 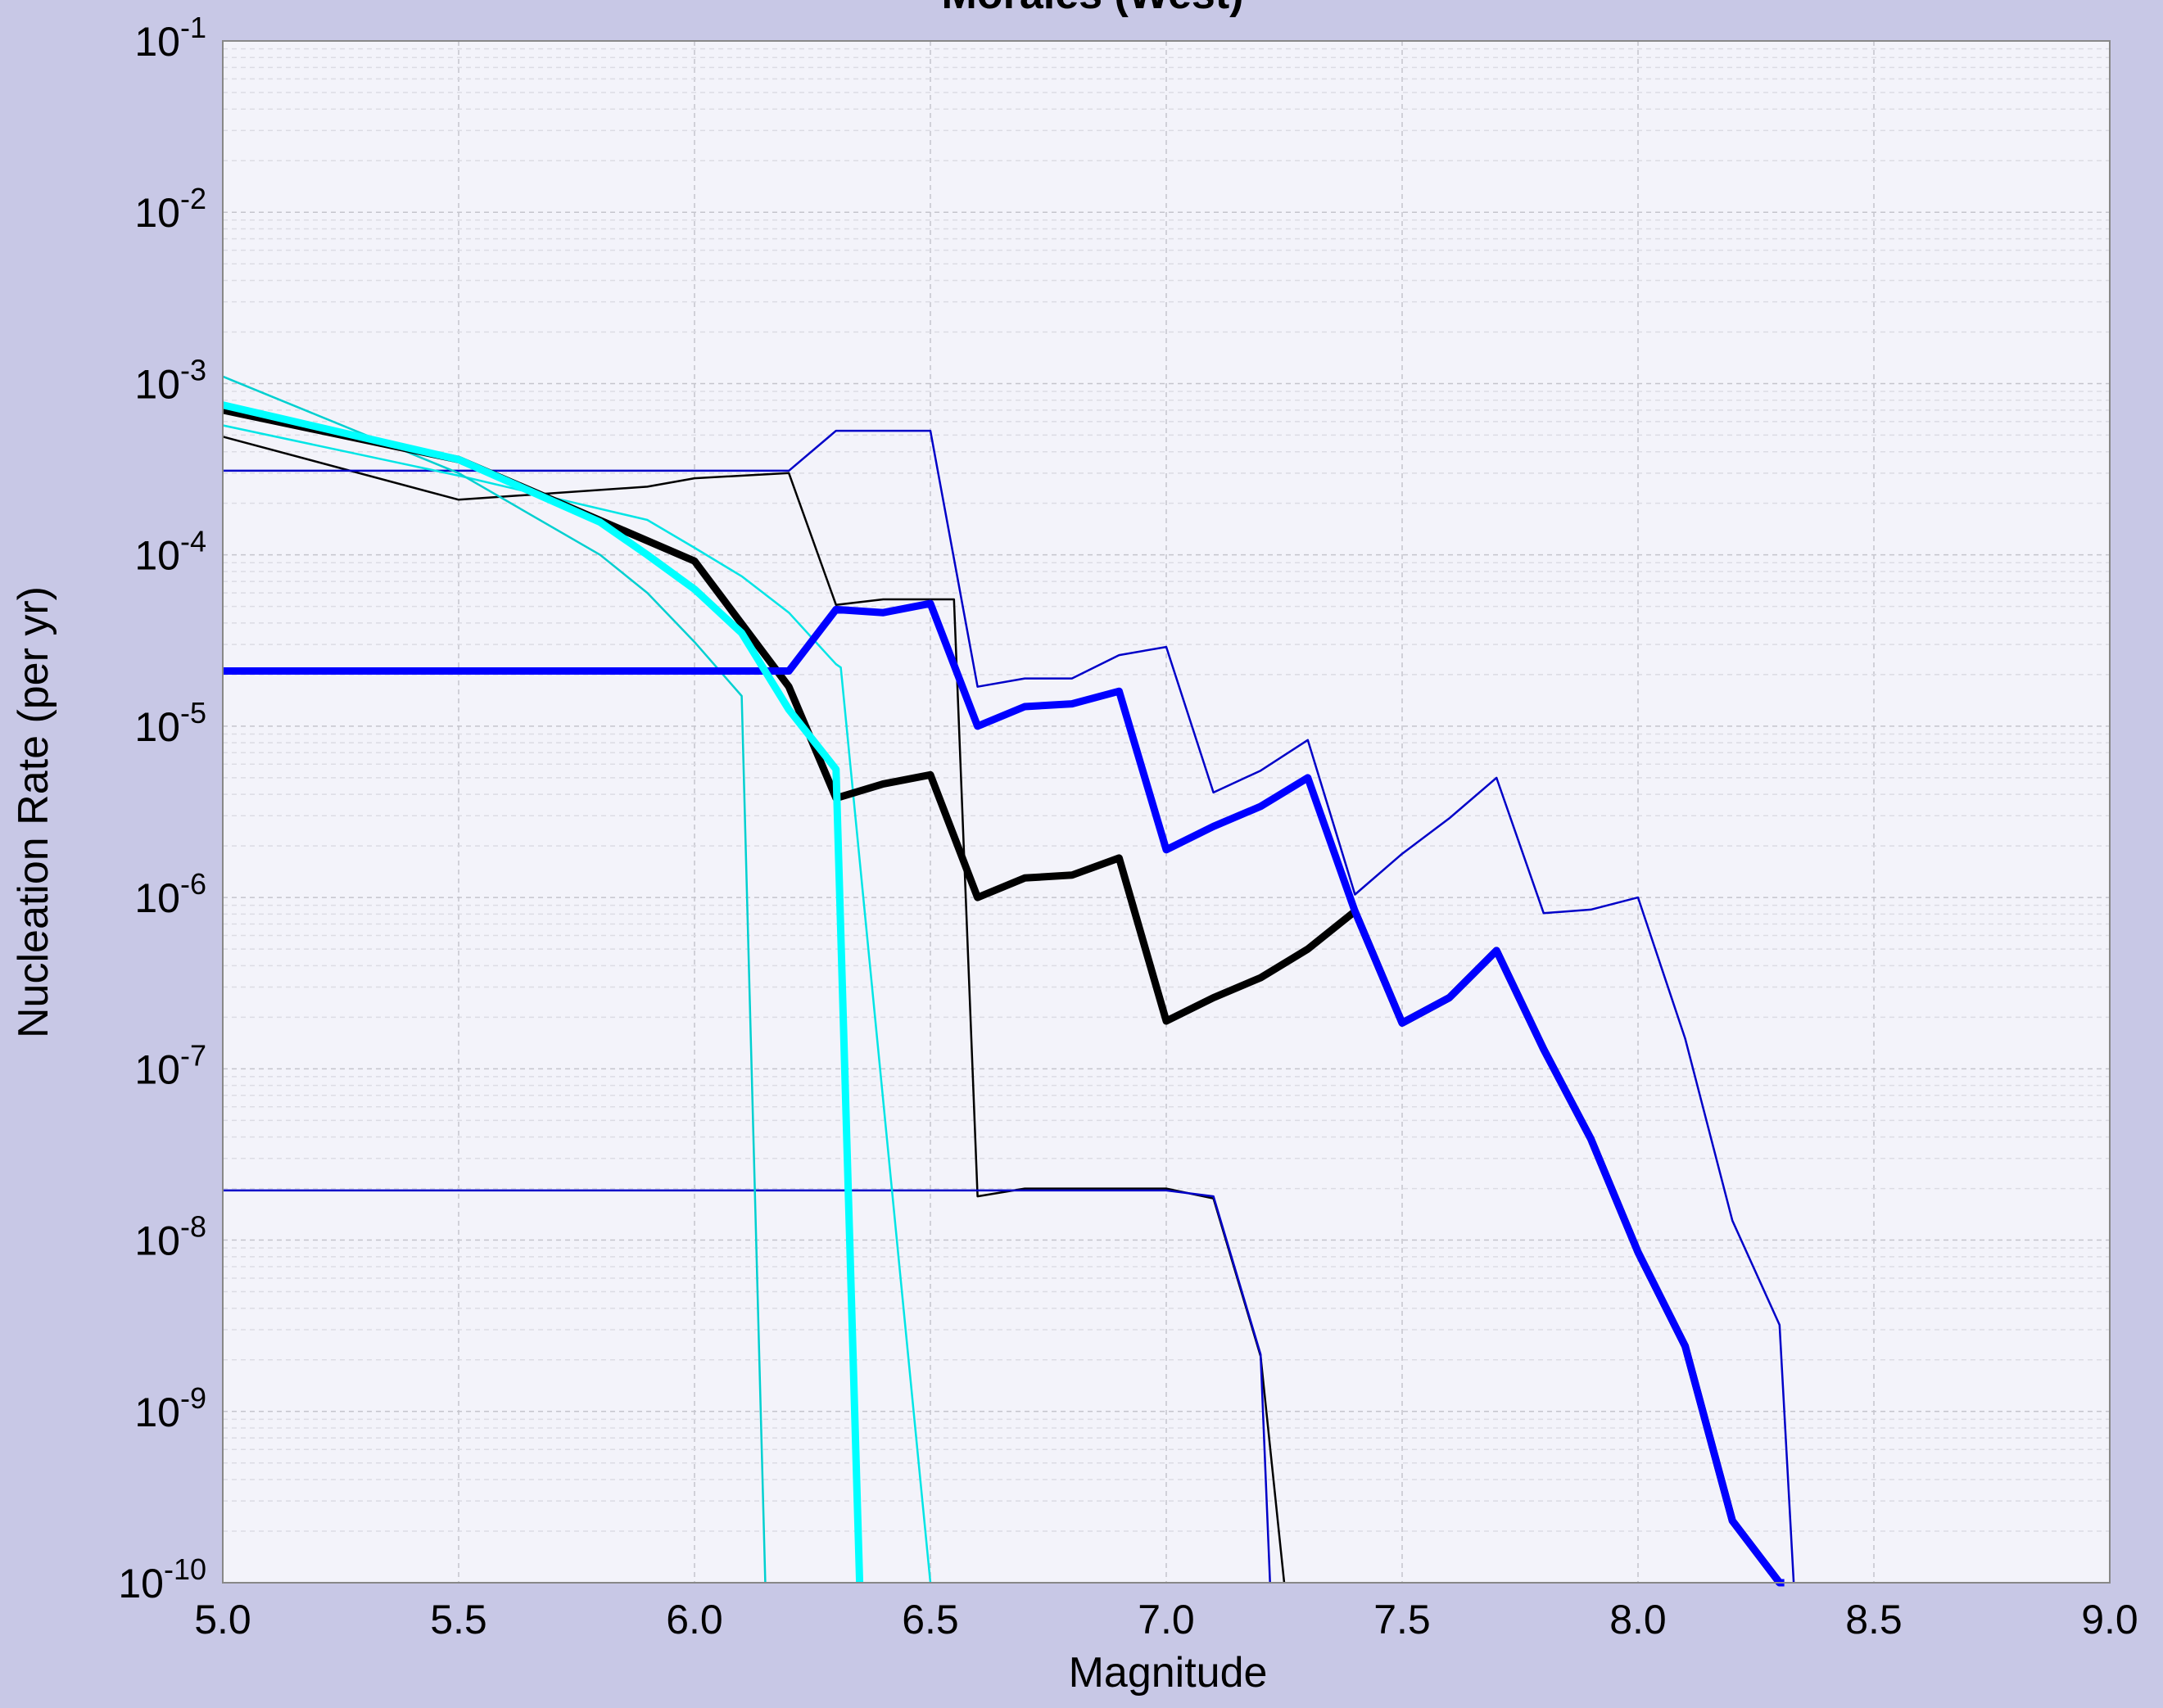 What do you see at coordinates (170, 1065) in the screenshot?
I see `y-tick-label: 10⁻⁷` at bounding box center [170, 1065].